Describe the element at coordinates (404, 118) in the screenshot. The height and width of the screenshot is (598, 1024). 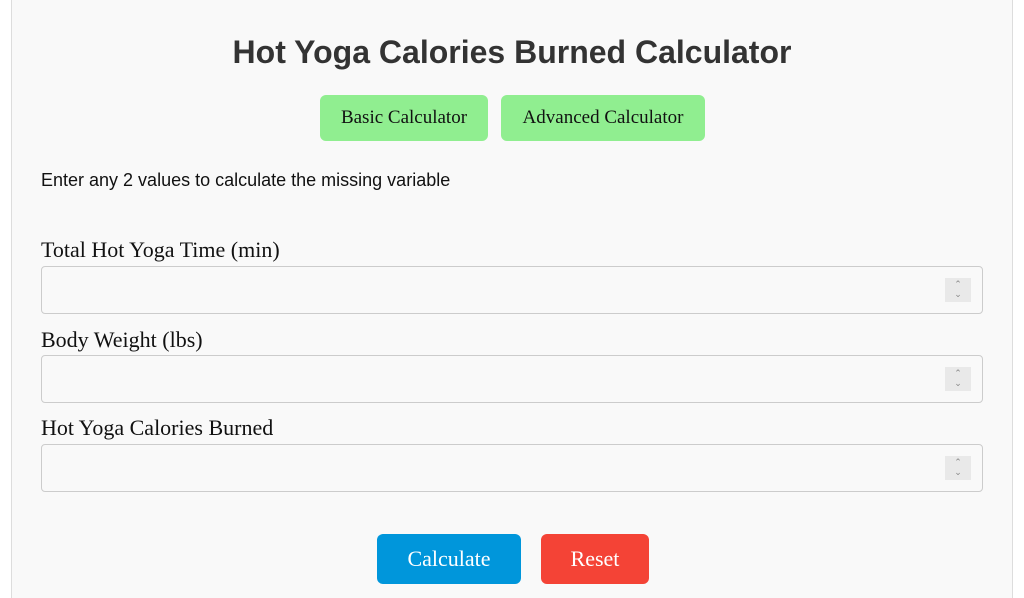
I see `tab-basic-calculator: Basic Calculator` at that location.